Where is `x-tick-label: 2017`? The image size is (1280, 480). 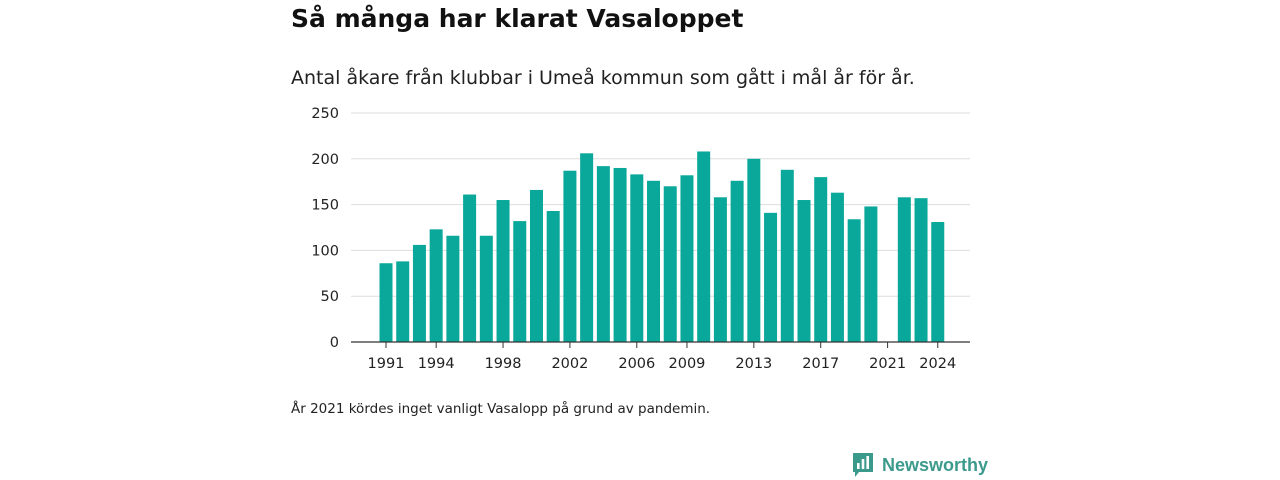 x-tick-label: 2017 is located at coordinates (820, 364).